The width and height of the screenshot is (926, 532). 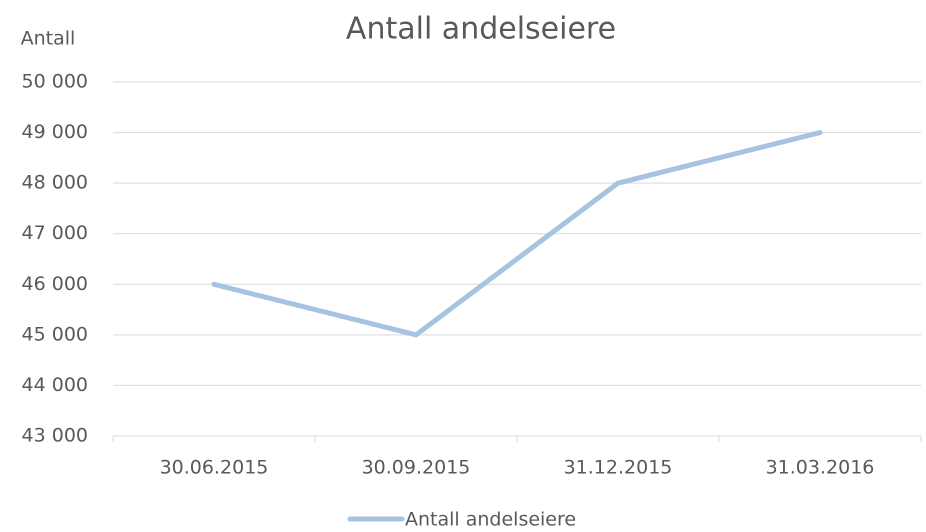 What do you see at coordinates (820, 468) in the screenshot?
I see `x-tick-label: 31.03.2016` at bounding box center [820, 468].